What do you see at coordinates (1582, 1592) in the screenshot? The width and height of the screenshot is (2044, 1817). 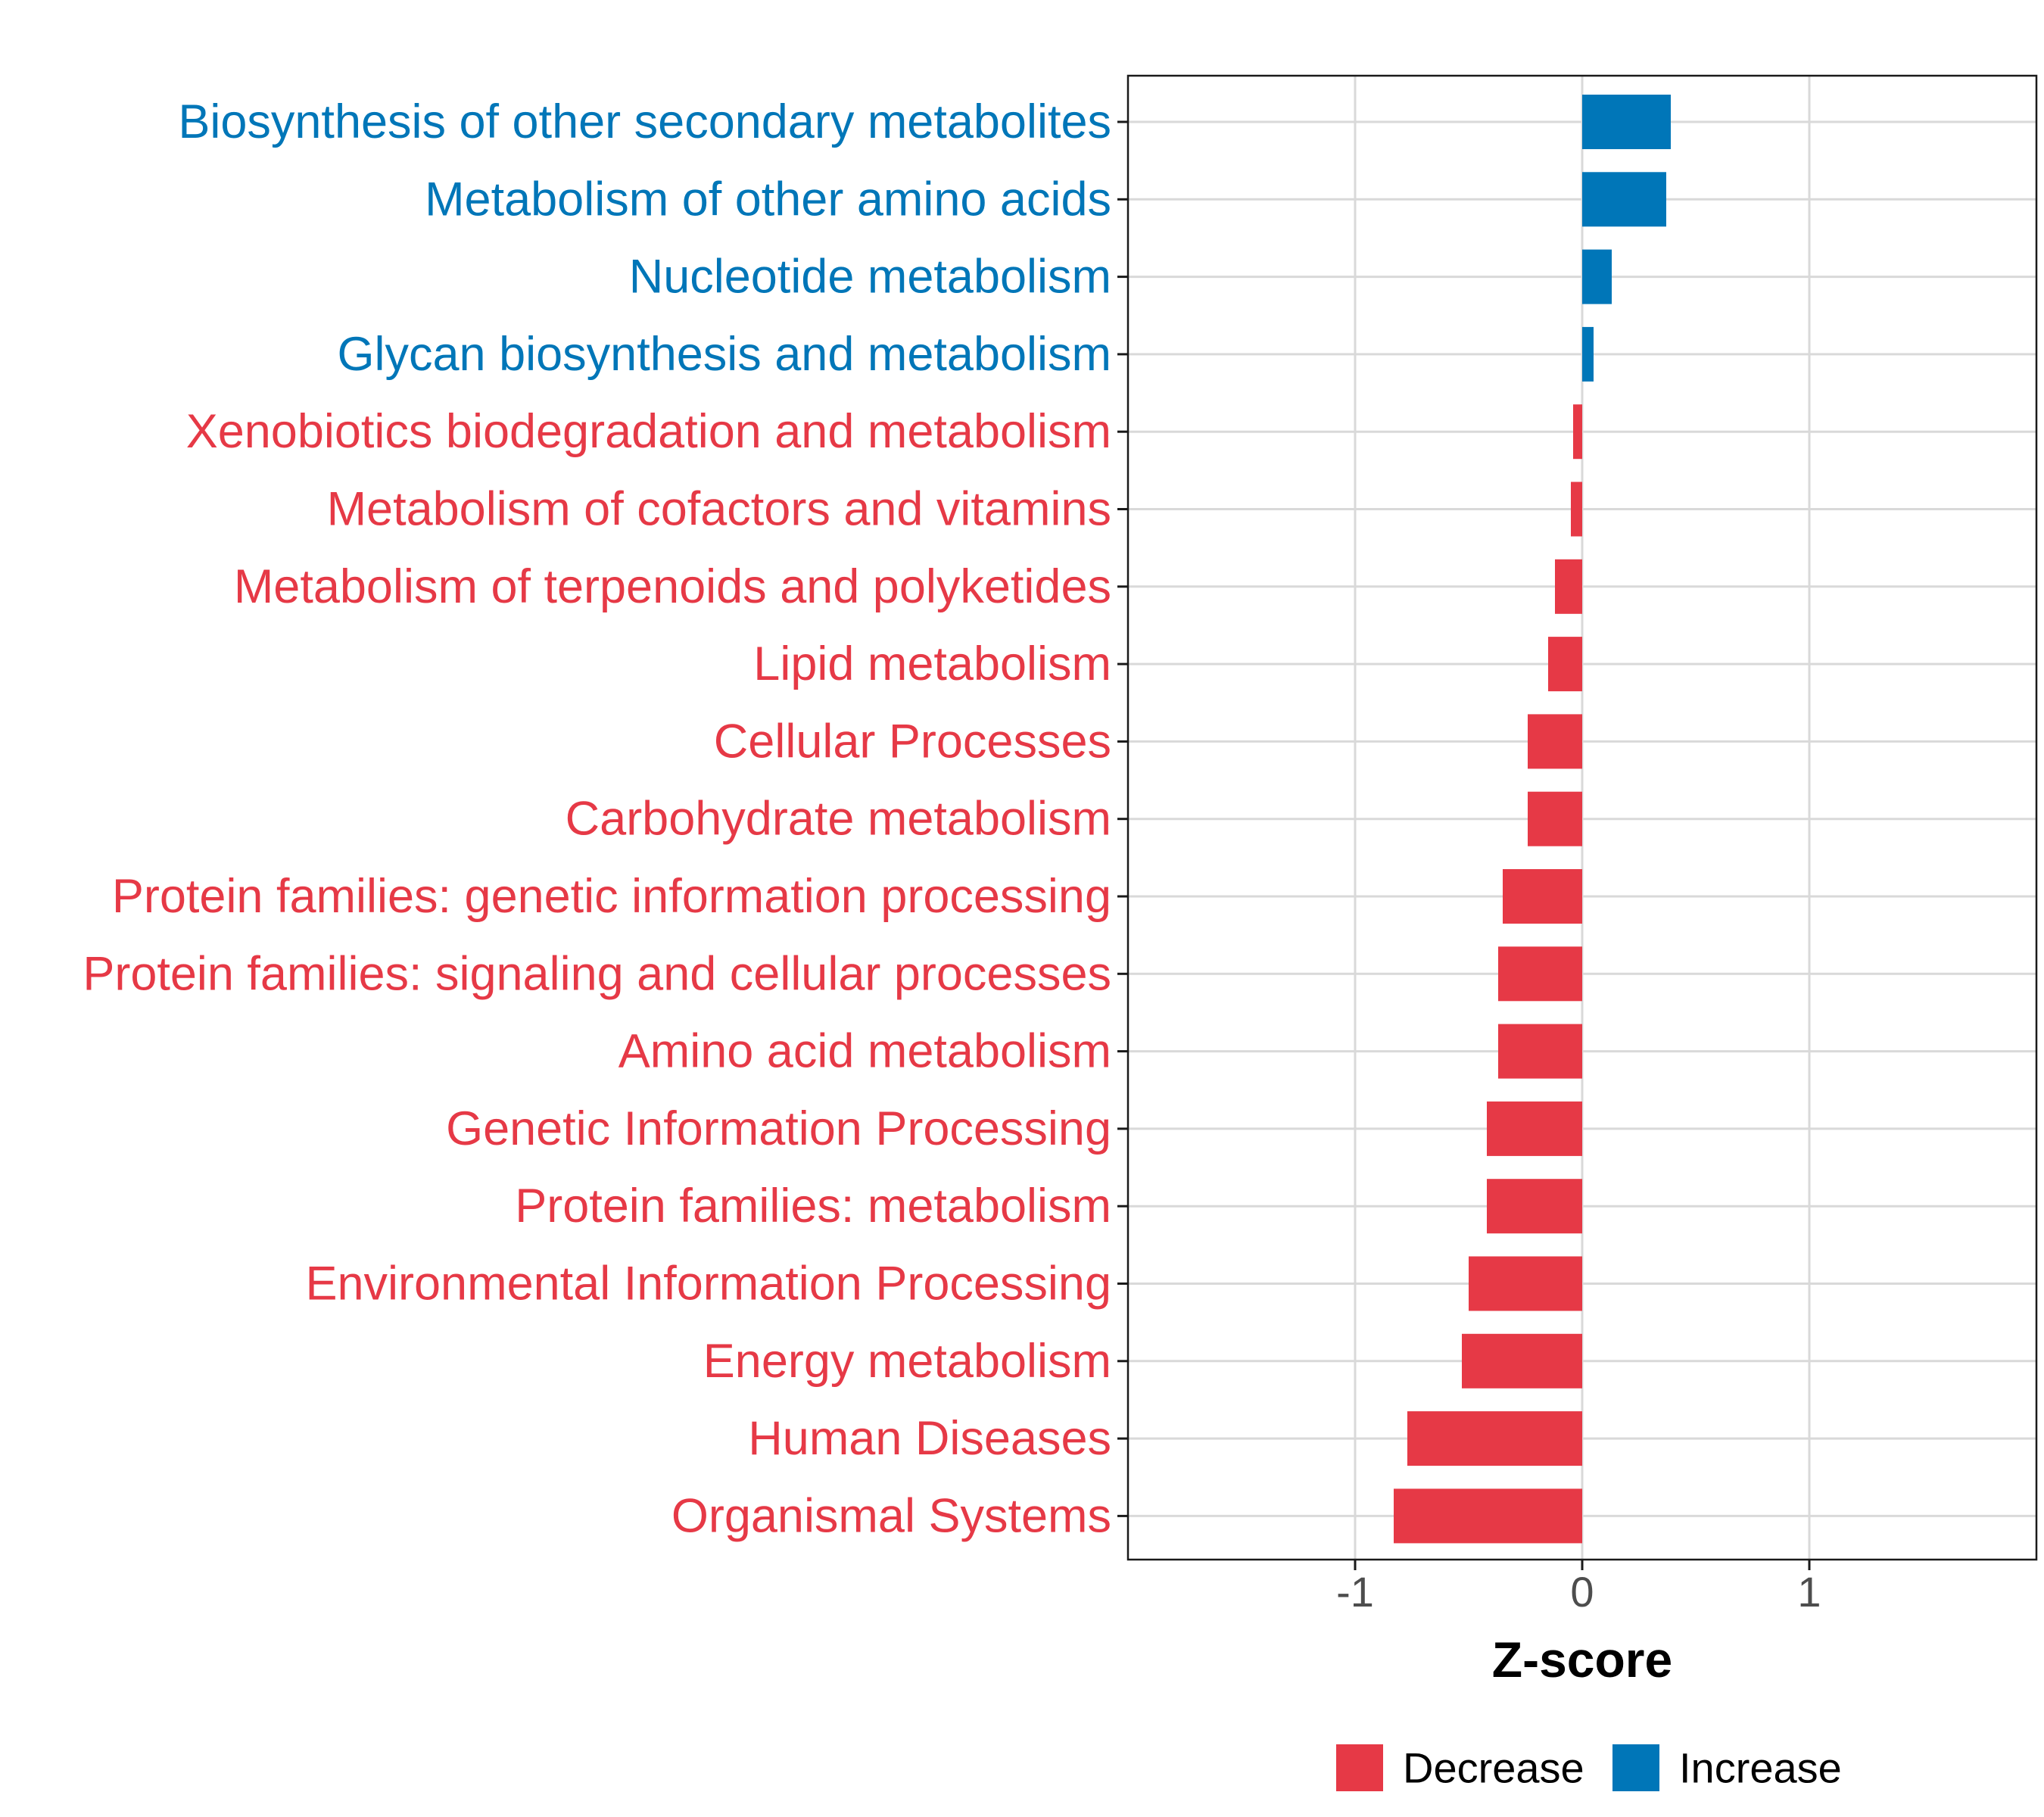 I see `x-tick-label-1: 0` at bounding box center [1582, 1592].